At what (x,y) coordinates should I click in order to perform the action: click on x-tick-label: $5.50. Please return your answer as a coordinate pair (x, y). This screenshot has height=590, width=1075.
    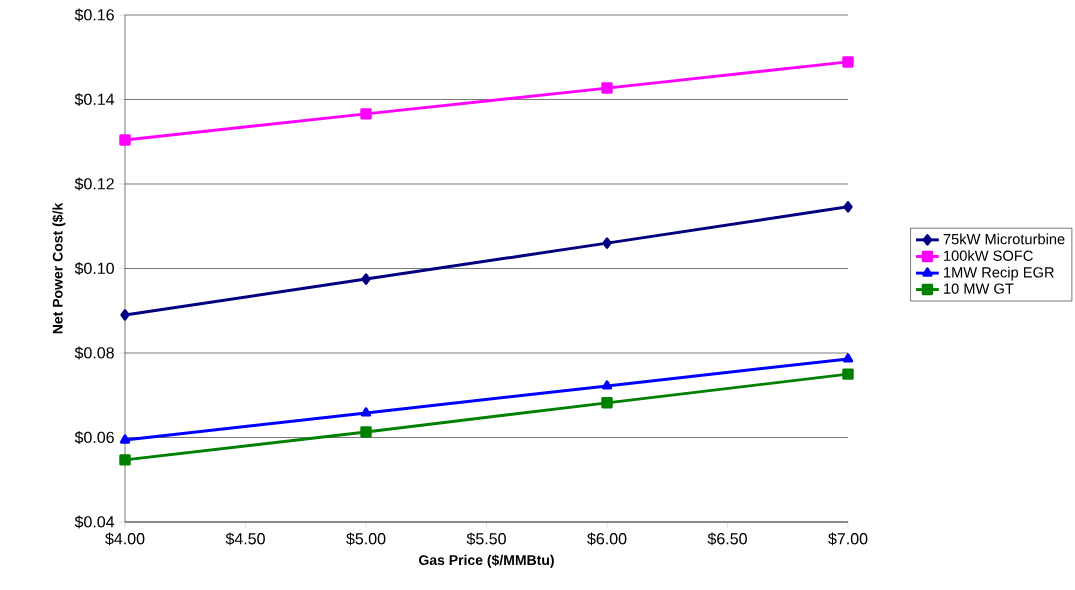
    Looking at the image, I should click on (486, 539).